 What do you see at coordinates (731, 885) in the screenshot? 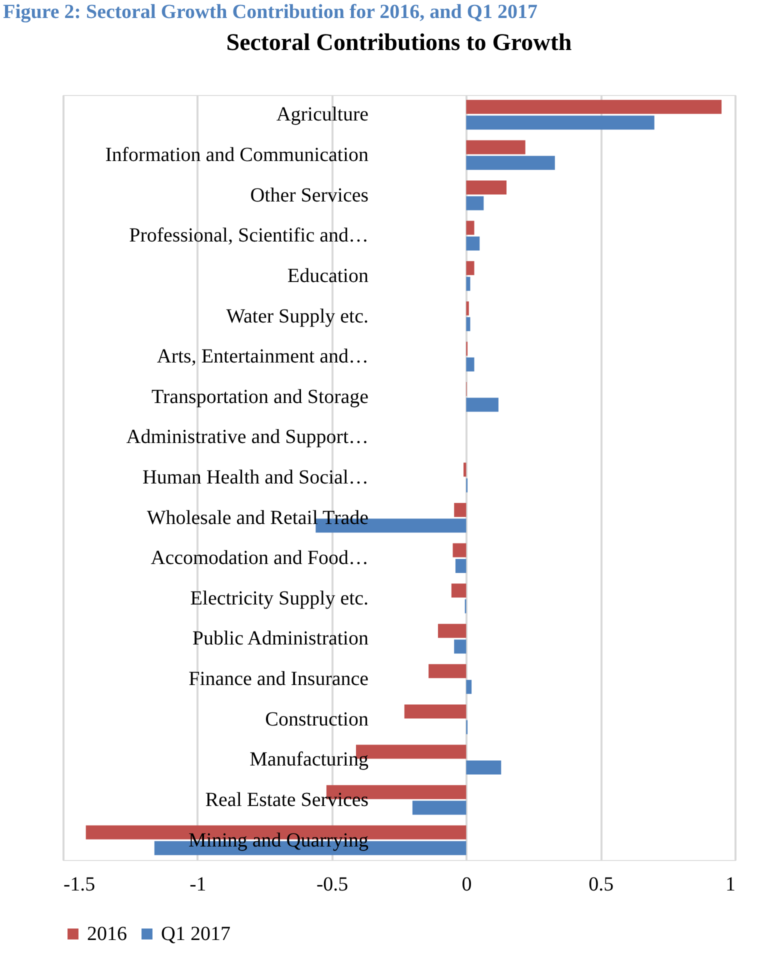
I see `x-tick-label: 1` at bounding box center [731, 885].